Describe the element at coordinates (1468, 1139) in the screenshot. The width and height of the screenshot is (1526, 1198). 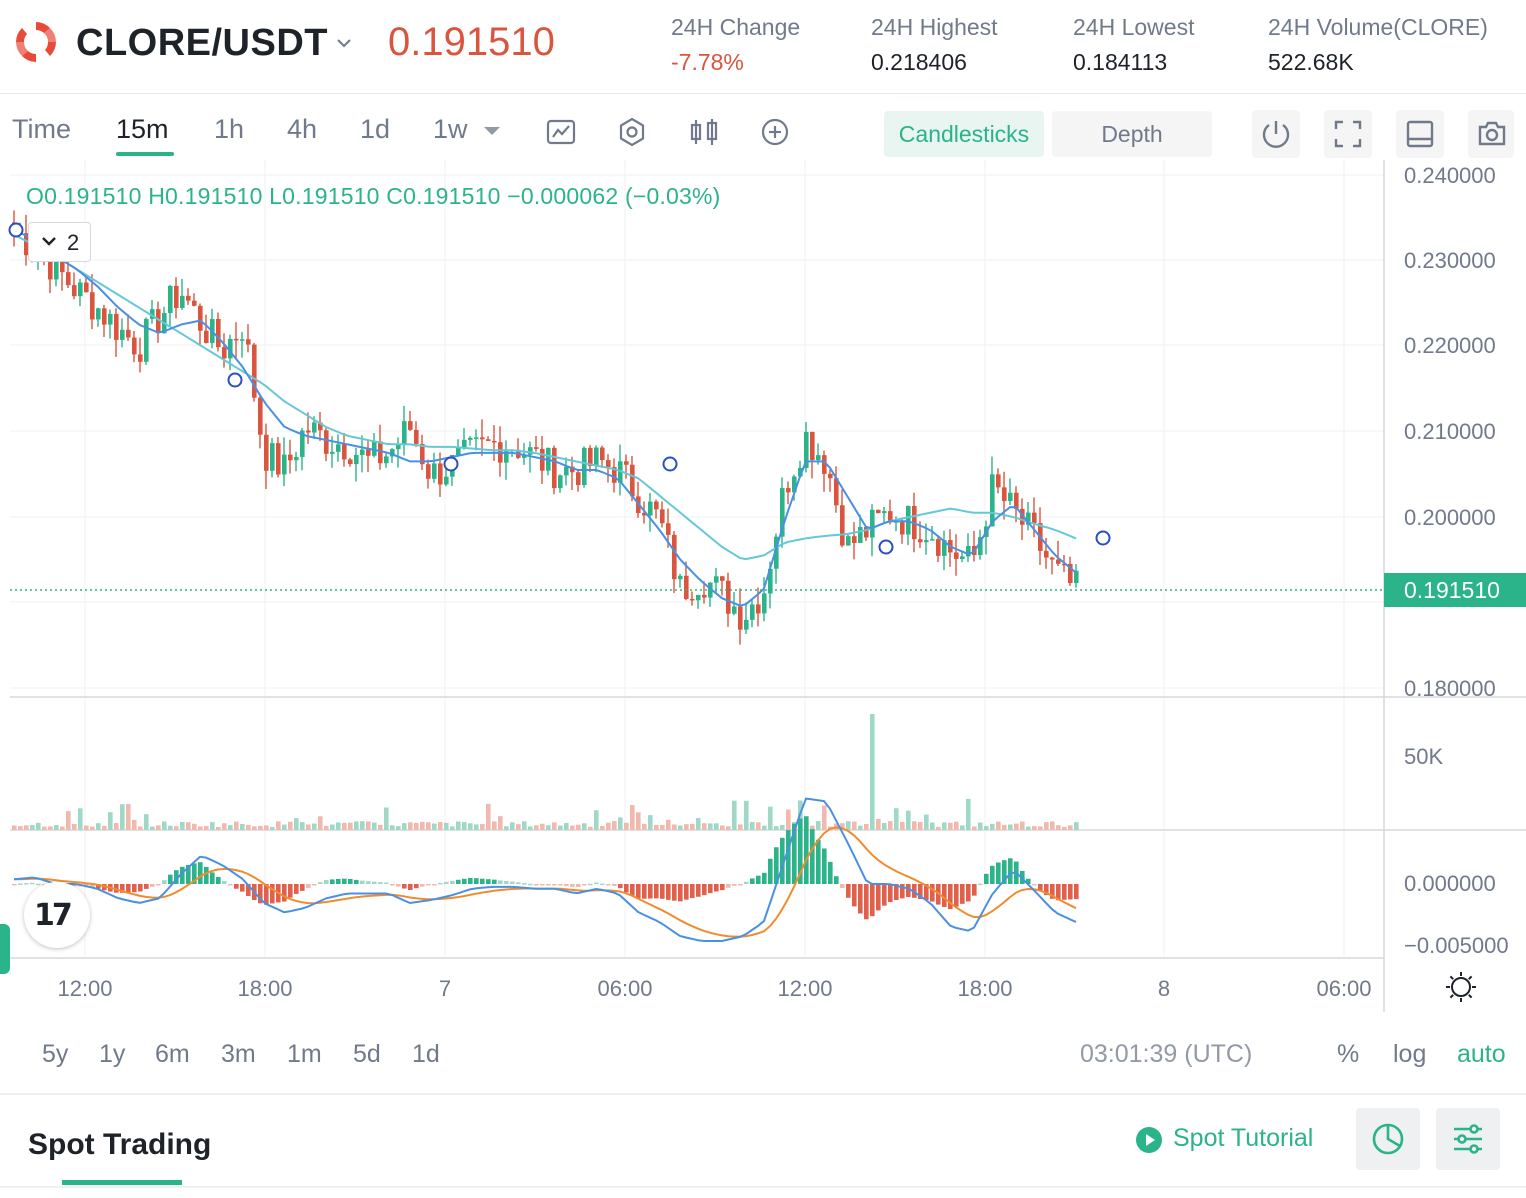
I see `filter-settings-button` at that location.